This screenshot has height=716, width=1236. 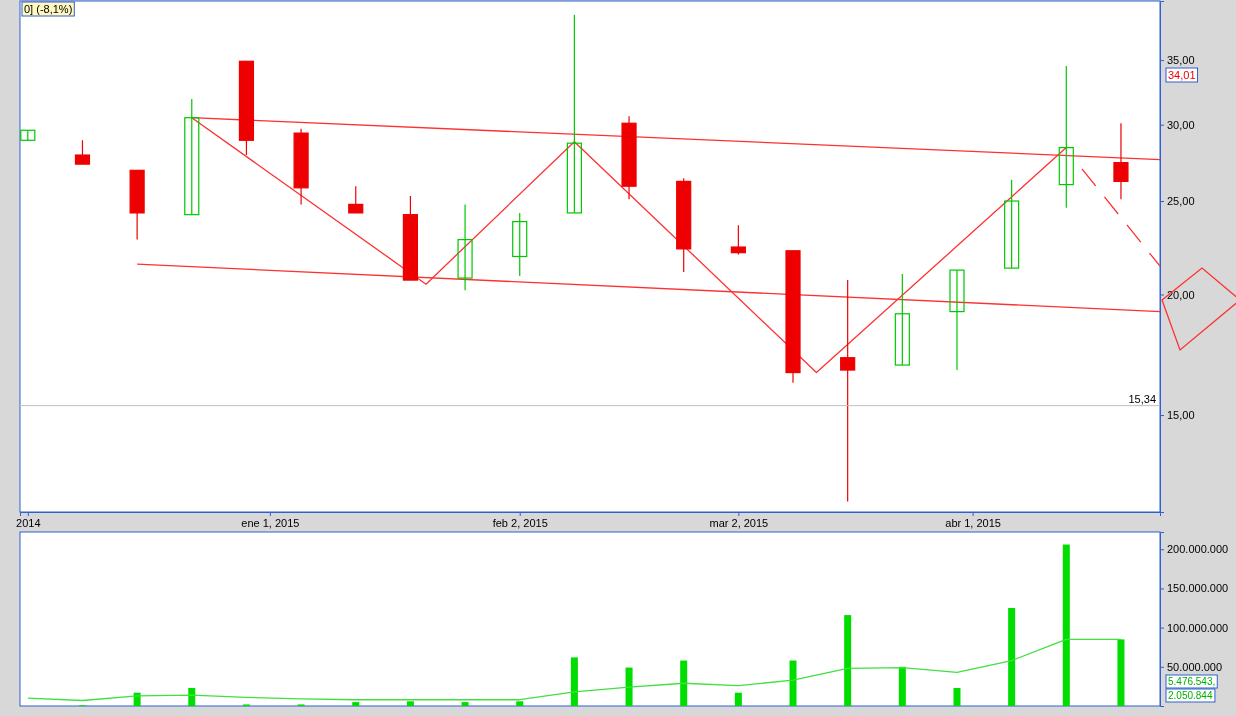 What do you see at coordinates (1198, 588) in the screenshot?
I see `y-tick-label: 150.000.000` at bounding box center [1198, 588].